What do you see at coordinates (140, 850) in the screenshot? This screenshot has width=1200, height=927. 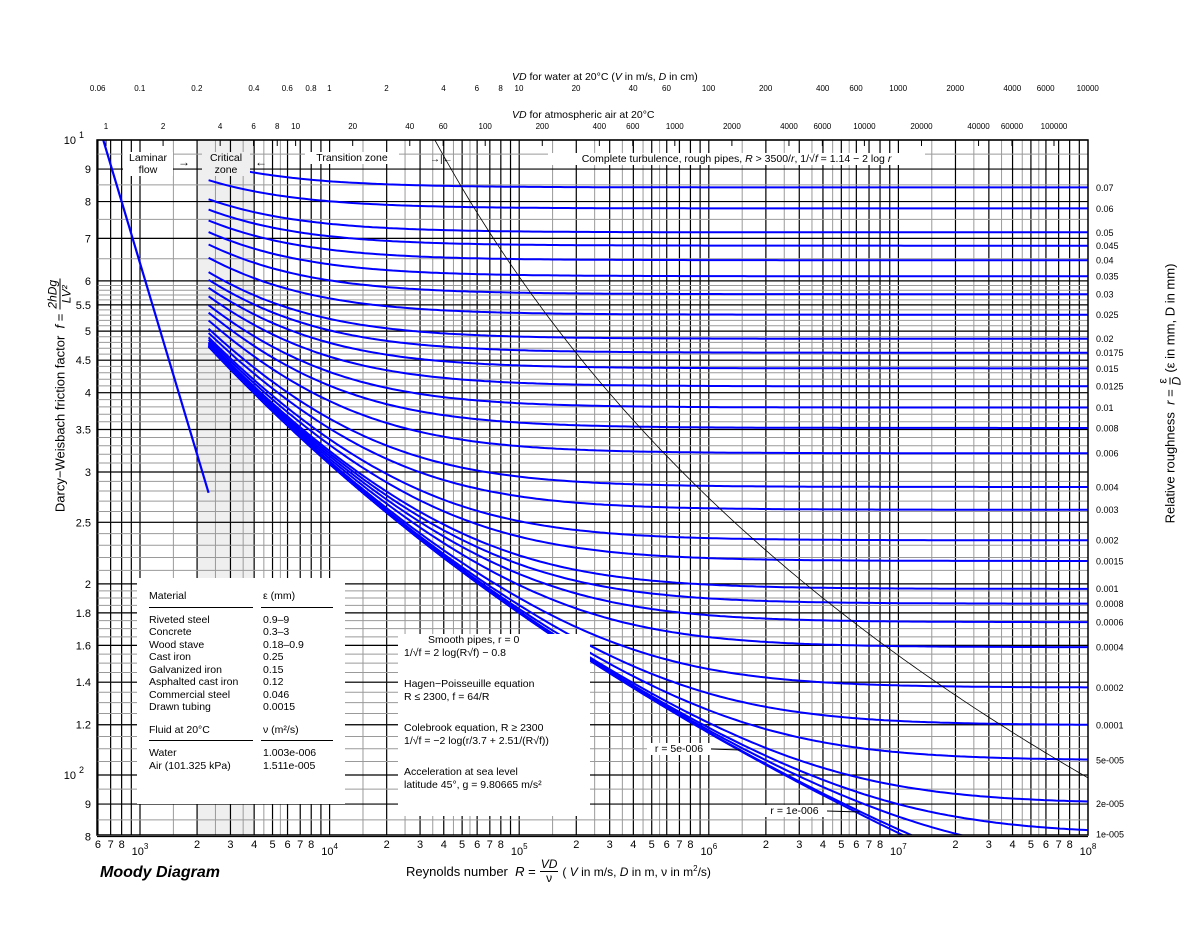 I see `x-tick-label: 10³` at bounding box center [140, 850].